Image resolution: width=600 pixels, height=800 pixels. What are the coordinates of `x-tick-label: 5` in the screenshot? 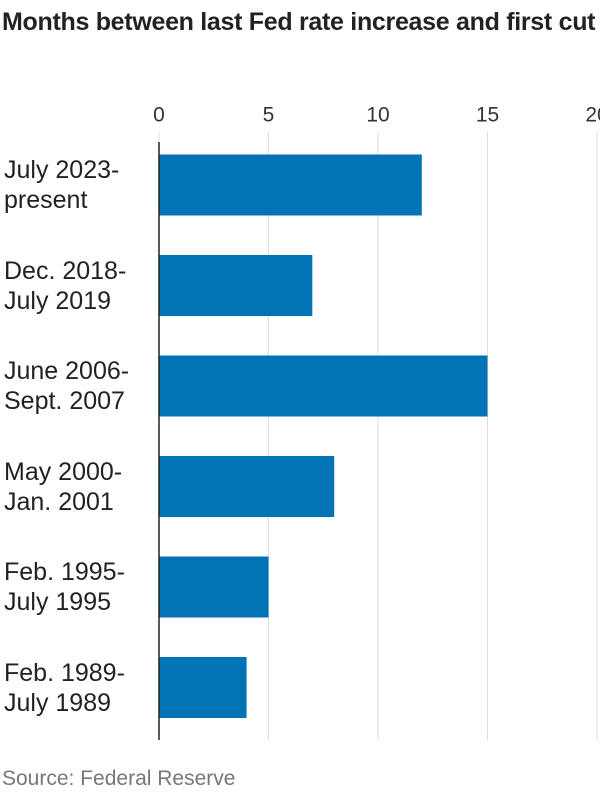 It's located at (269, 115).